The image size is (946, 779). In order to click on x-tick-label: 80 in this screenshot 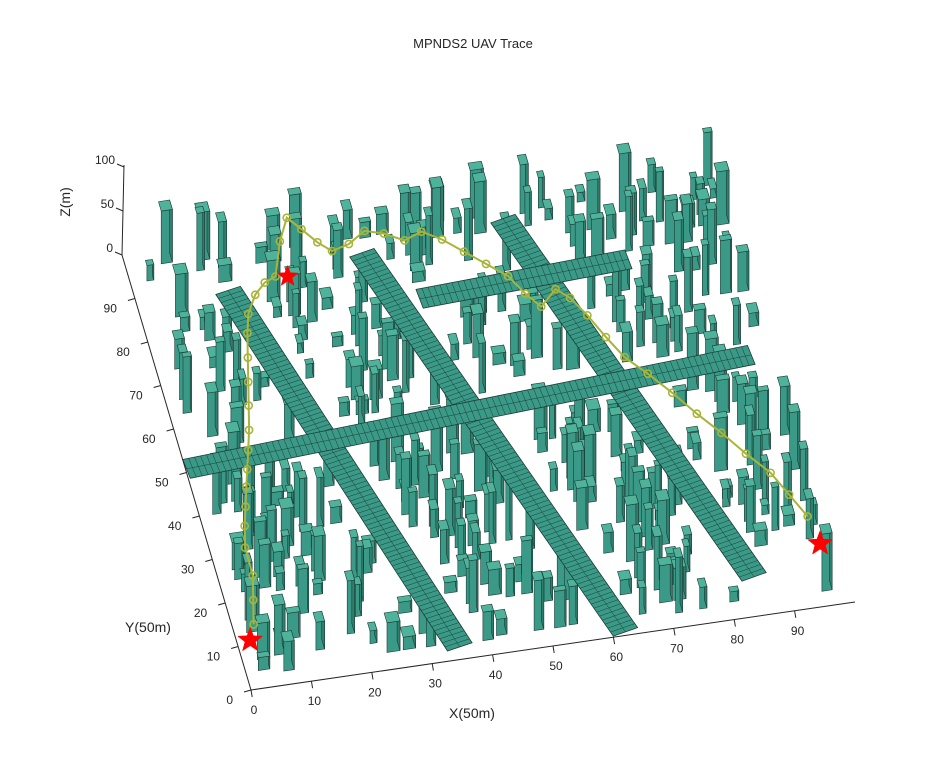, I will do `click(738, 640)`.